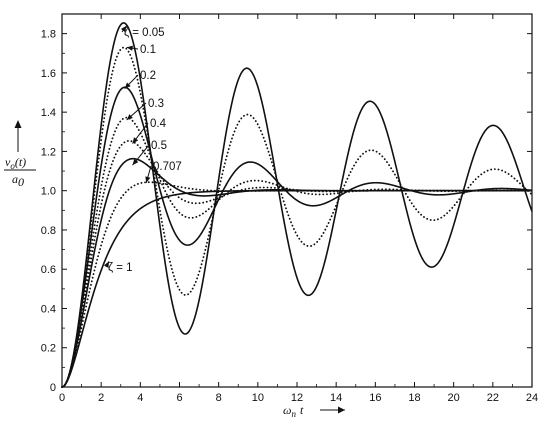  What do you see at coordinates (148, 50) in the screenshot?
I see `series-label: 0.1` at bounding box center [148, 50].